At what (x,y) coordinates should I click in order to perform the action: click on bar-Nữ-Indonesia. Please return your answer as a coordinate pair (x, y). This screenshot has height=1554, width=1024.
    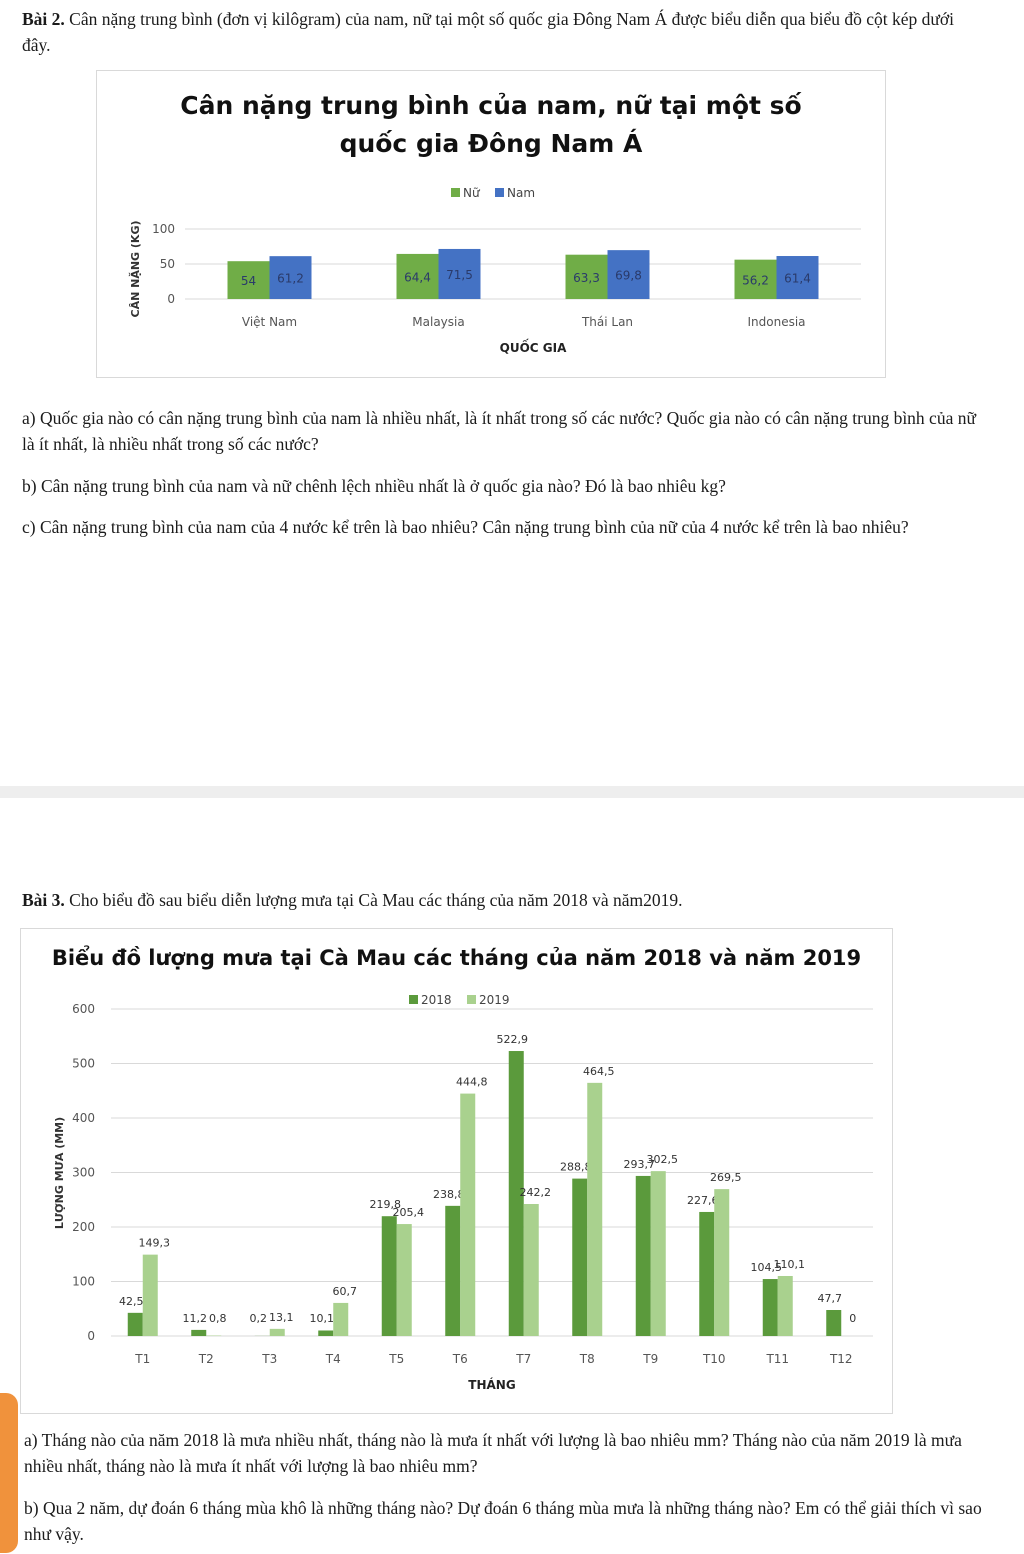
    Looking at the image, I should click on (755, 279).